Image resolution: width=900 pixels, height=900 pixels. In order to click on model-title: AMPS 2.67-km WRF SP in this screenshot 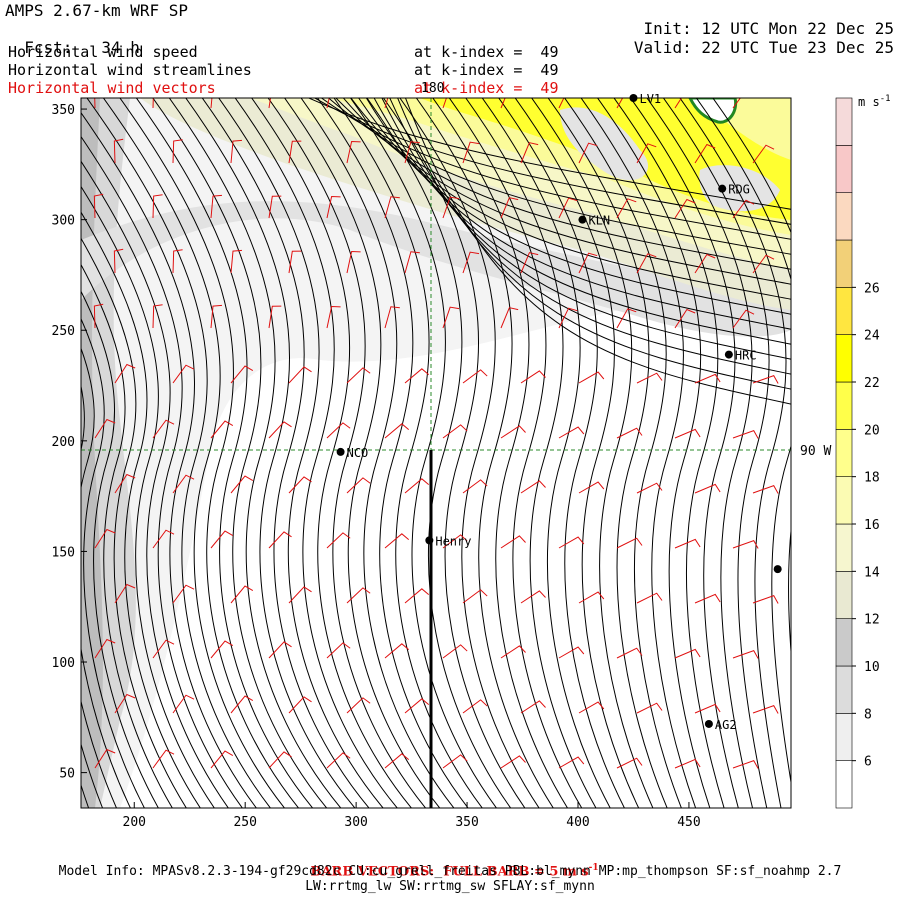, I will do `click(97, 10)`.